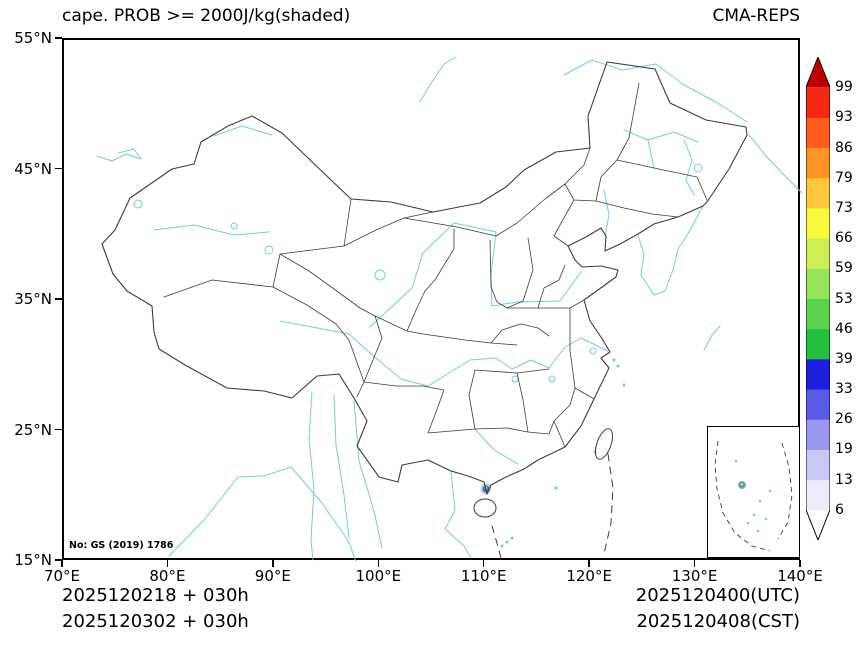 This screenshot has width=860, height=647. Describe the element at coordinates (694, 576) in the screenshot. I see `x-axis-label: 130°E` at that location.